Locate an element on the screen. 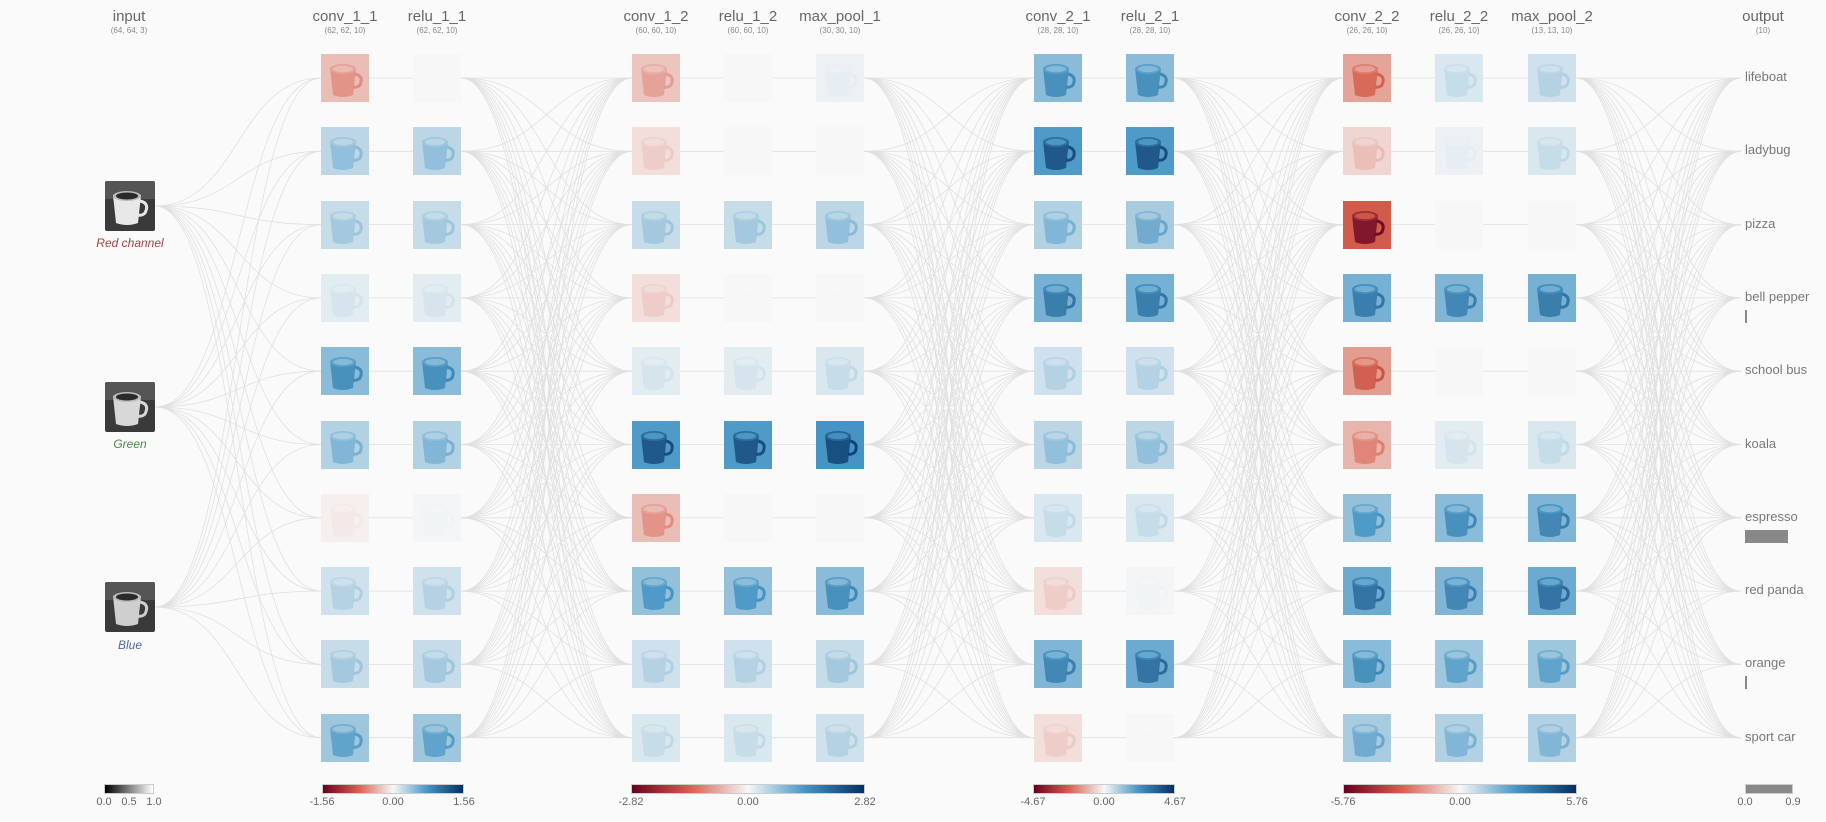  output-class-label: school bus is located at coordinates (1776, 370).